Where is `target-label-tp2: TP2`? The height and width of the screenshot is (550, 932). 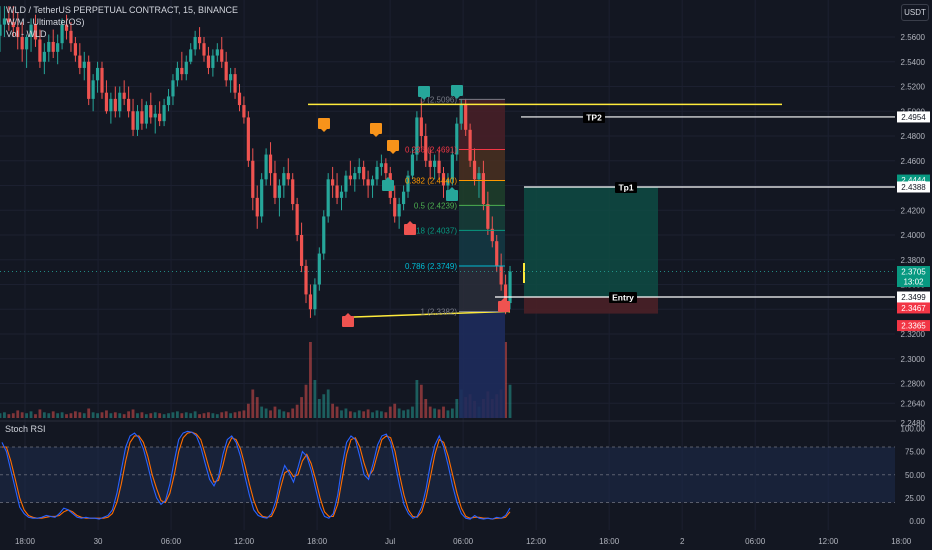 target-label-tp2: TP2 is located at coordinates (594, 117).